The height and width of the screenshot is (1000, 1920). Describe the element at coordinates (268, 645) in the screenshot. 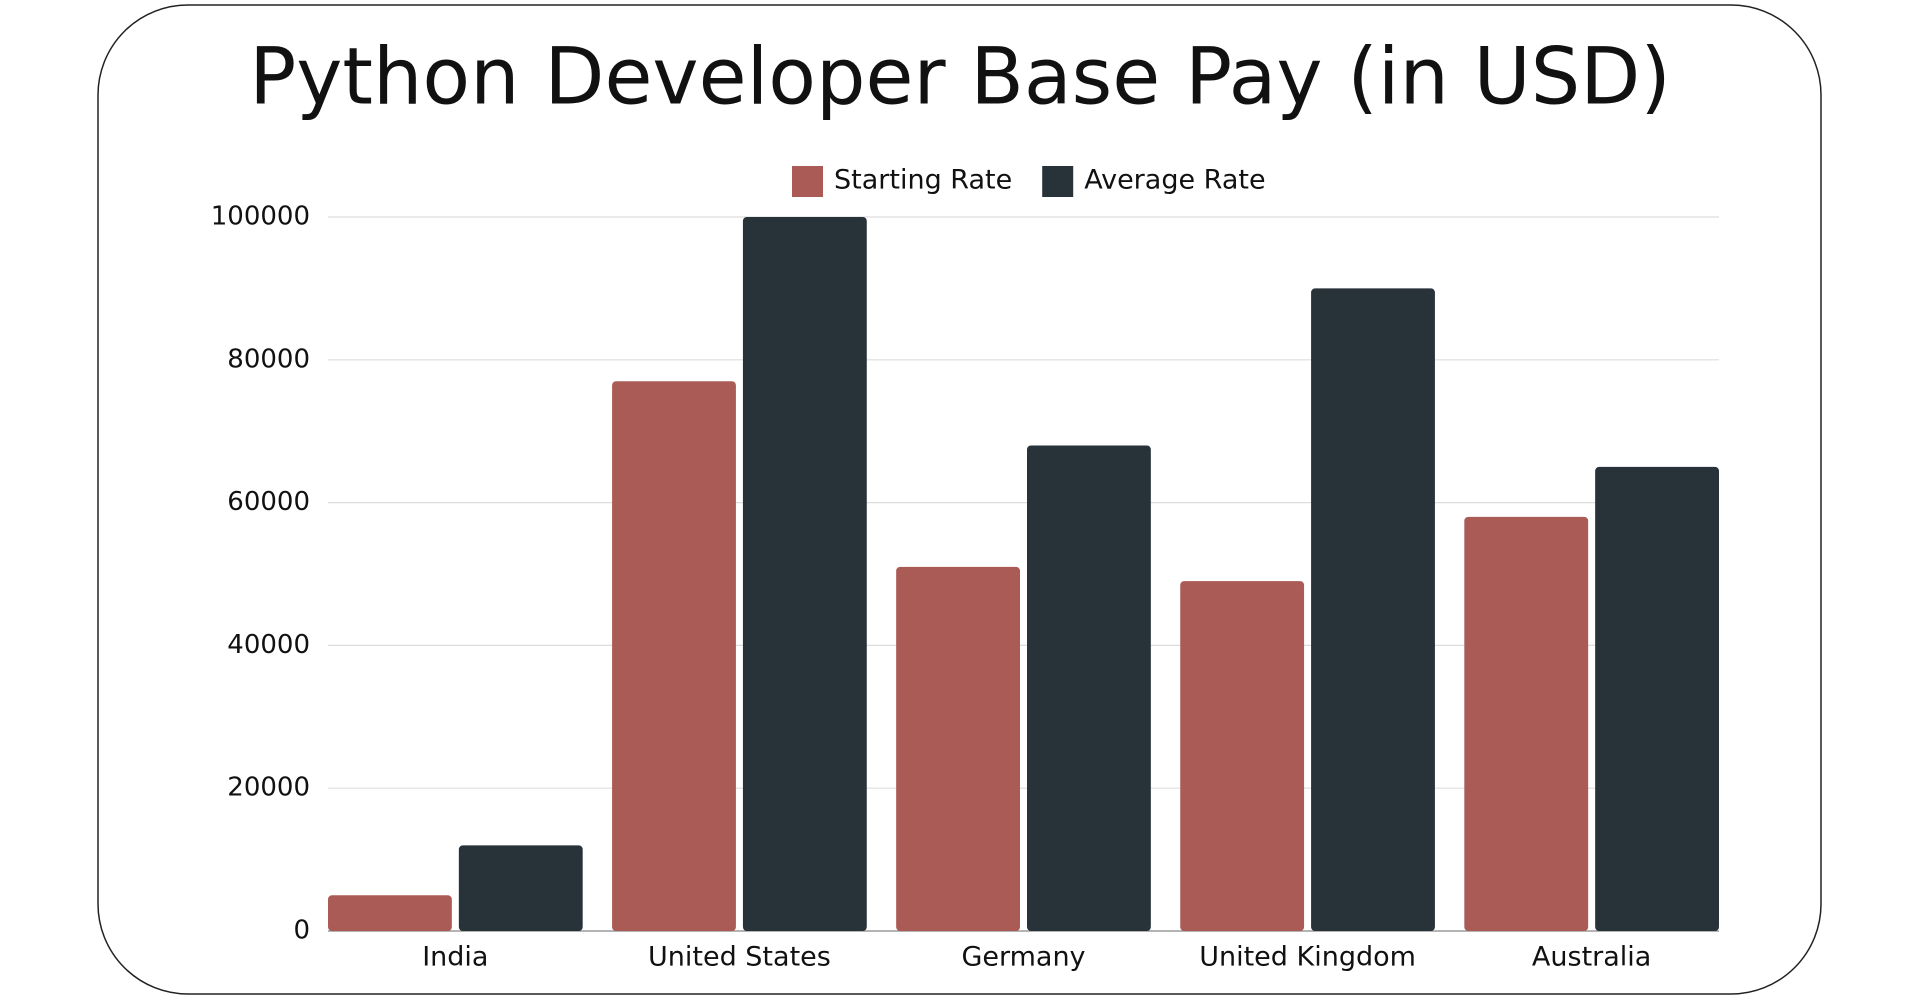

I see `y-tick-label: 40000` at that location.